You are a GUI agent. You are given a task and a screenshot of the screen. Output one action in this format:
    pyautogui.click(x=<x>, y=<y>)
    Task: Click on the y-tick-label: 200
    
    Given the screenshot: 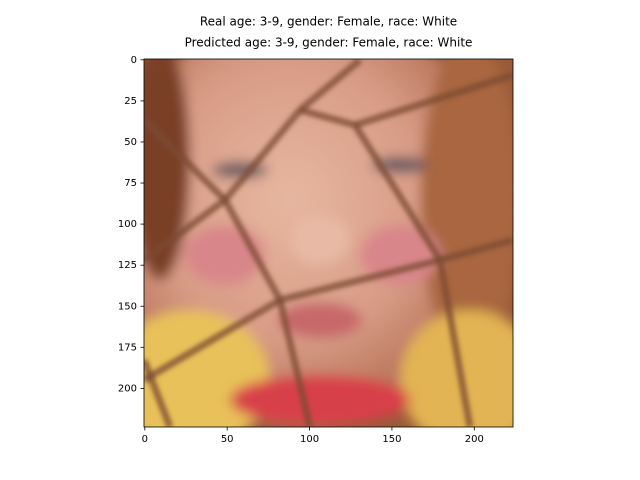 What is the action you would take?
    pyautogui.click(x=127, y=388)
    